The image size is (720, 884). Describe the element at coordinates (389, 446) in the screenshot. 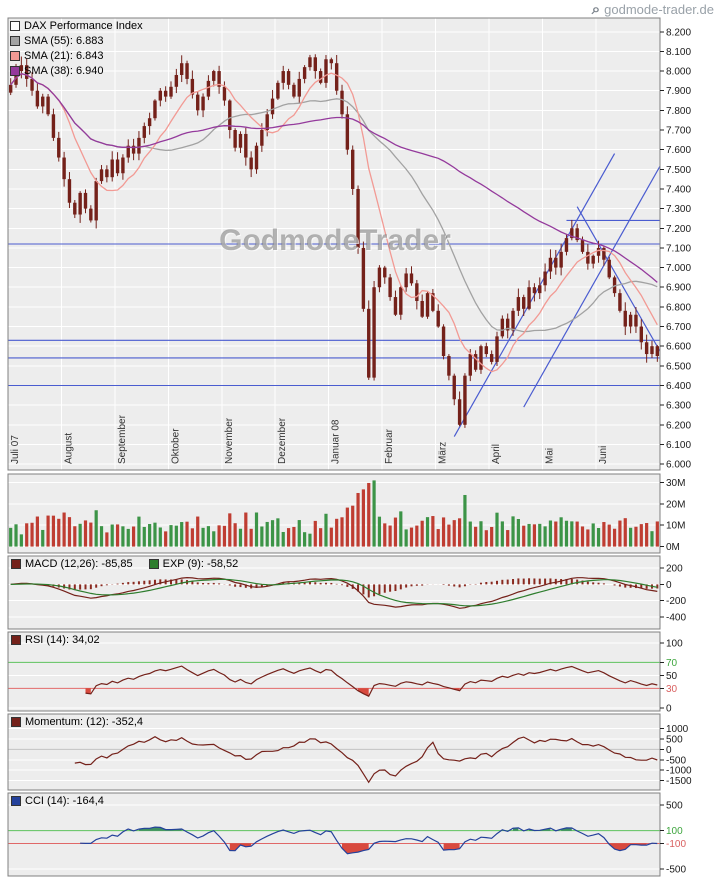

I see `svg-text: Februar` at that location.